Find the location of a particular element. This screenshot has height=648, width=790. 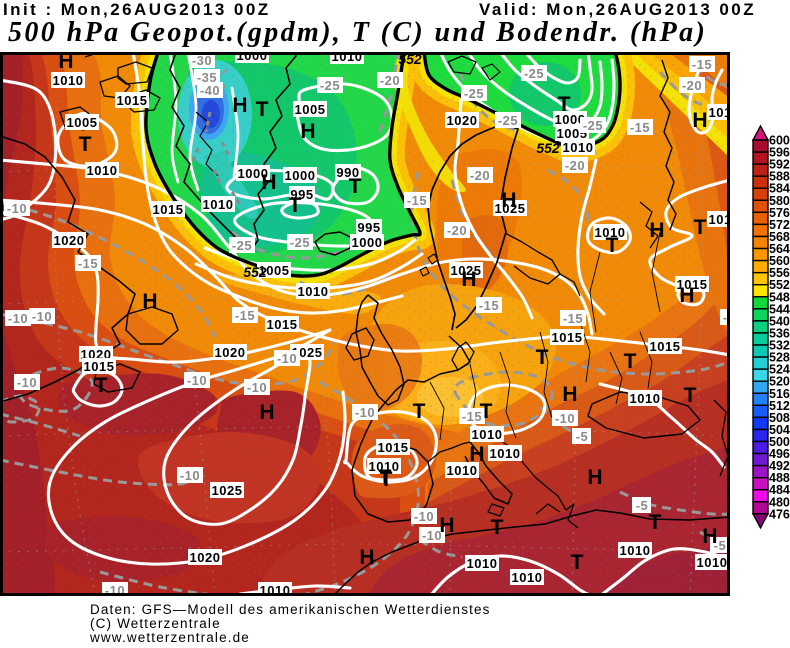

svg-text: 584 is located at coordinates (779, 189).